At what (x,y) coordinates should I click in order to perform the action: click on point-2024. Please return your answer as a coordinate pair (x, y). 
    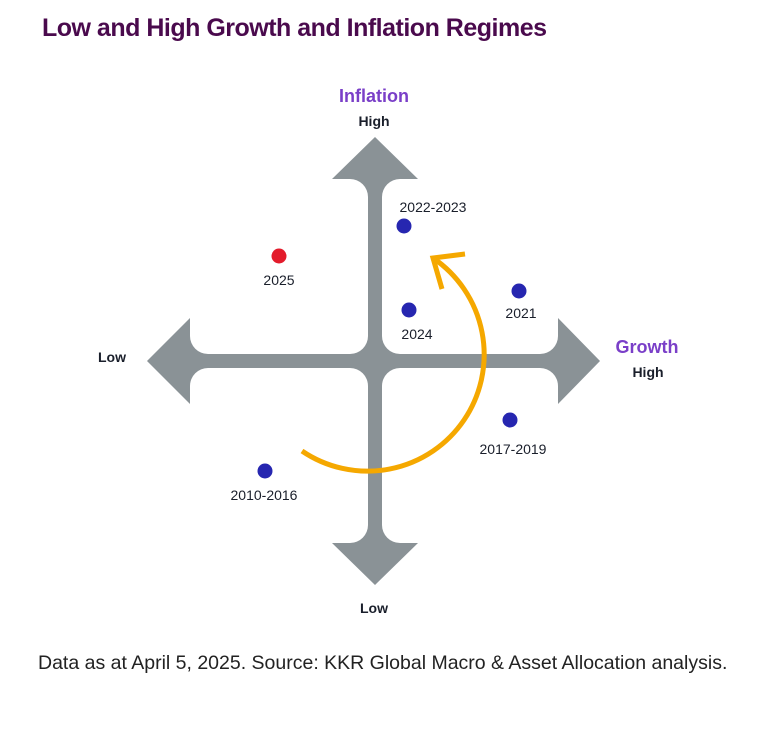
    Looking at the image, I should click on (409, 310).